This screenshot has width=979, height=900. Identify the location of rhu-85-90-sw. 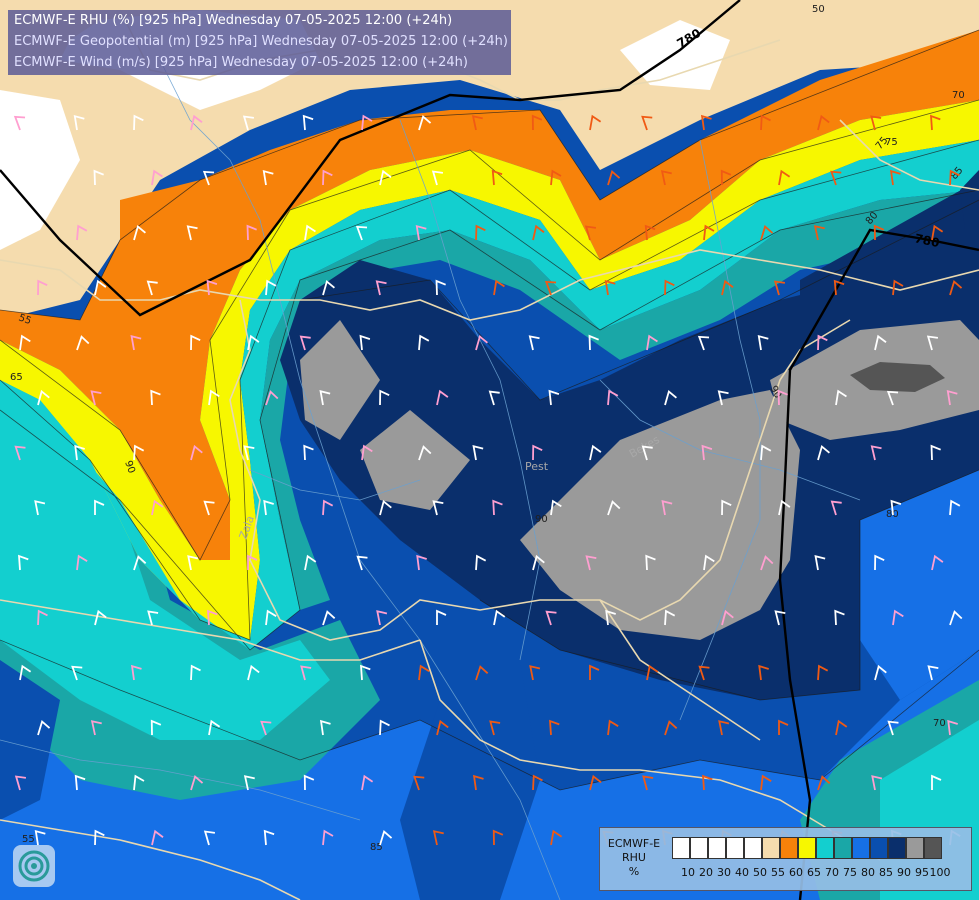
(30, 740).